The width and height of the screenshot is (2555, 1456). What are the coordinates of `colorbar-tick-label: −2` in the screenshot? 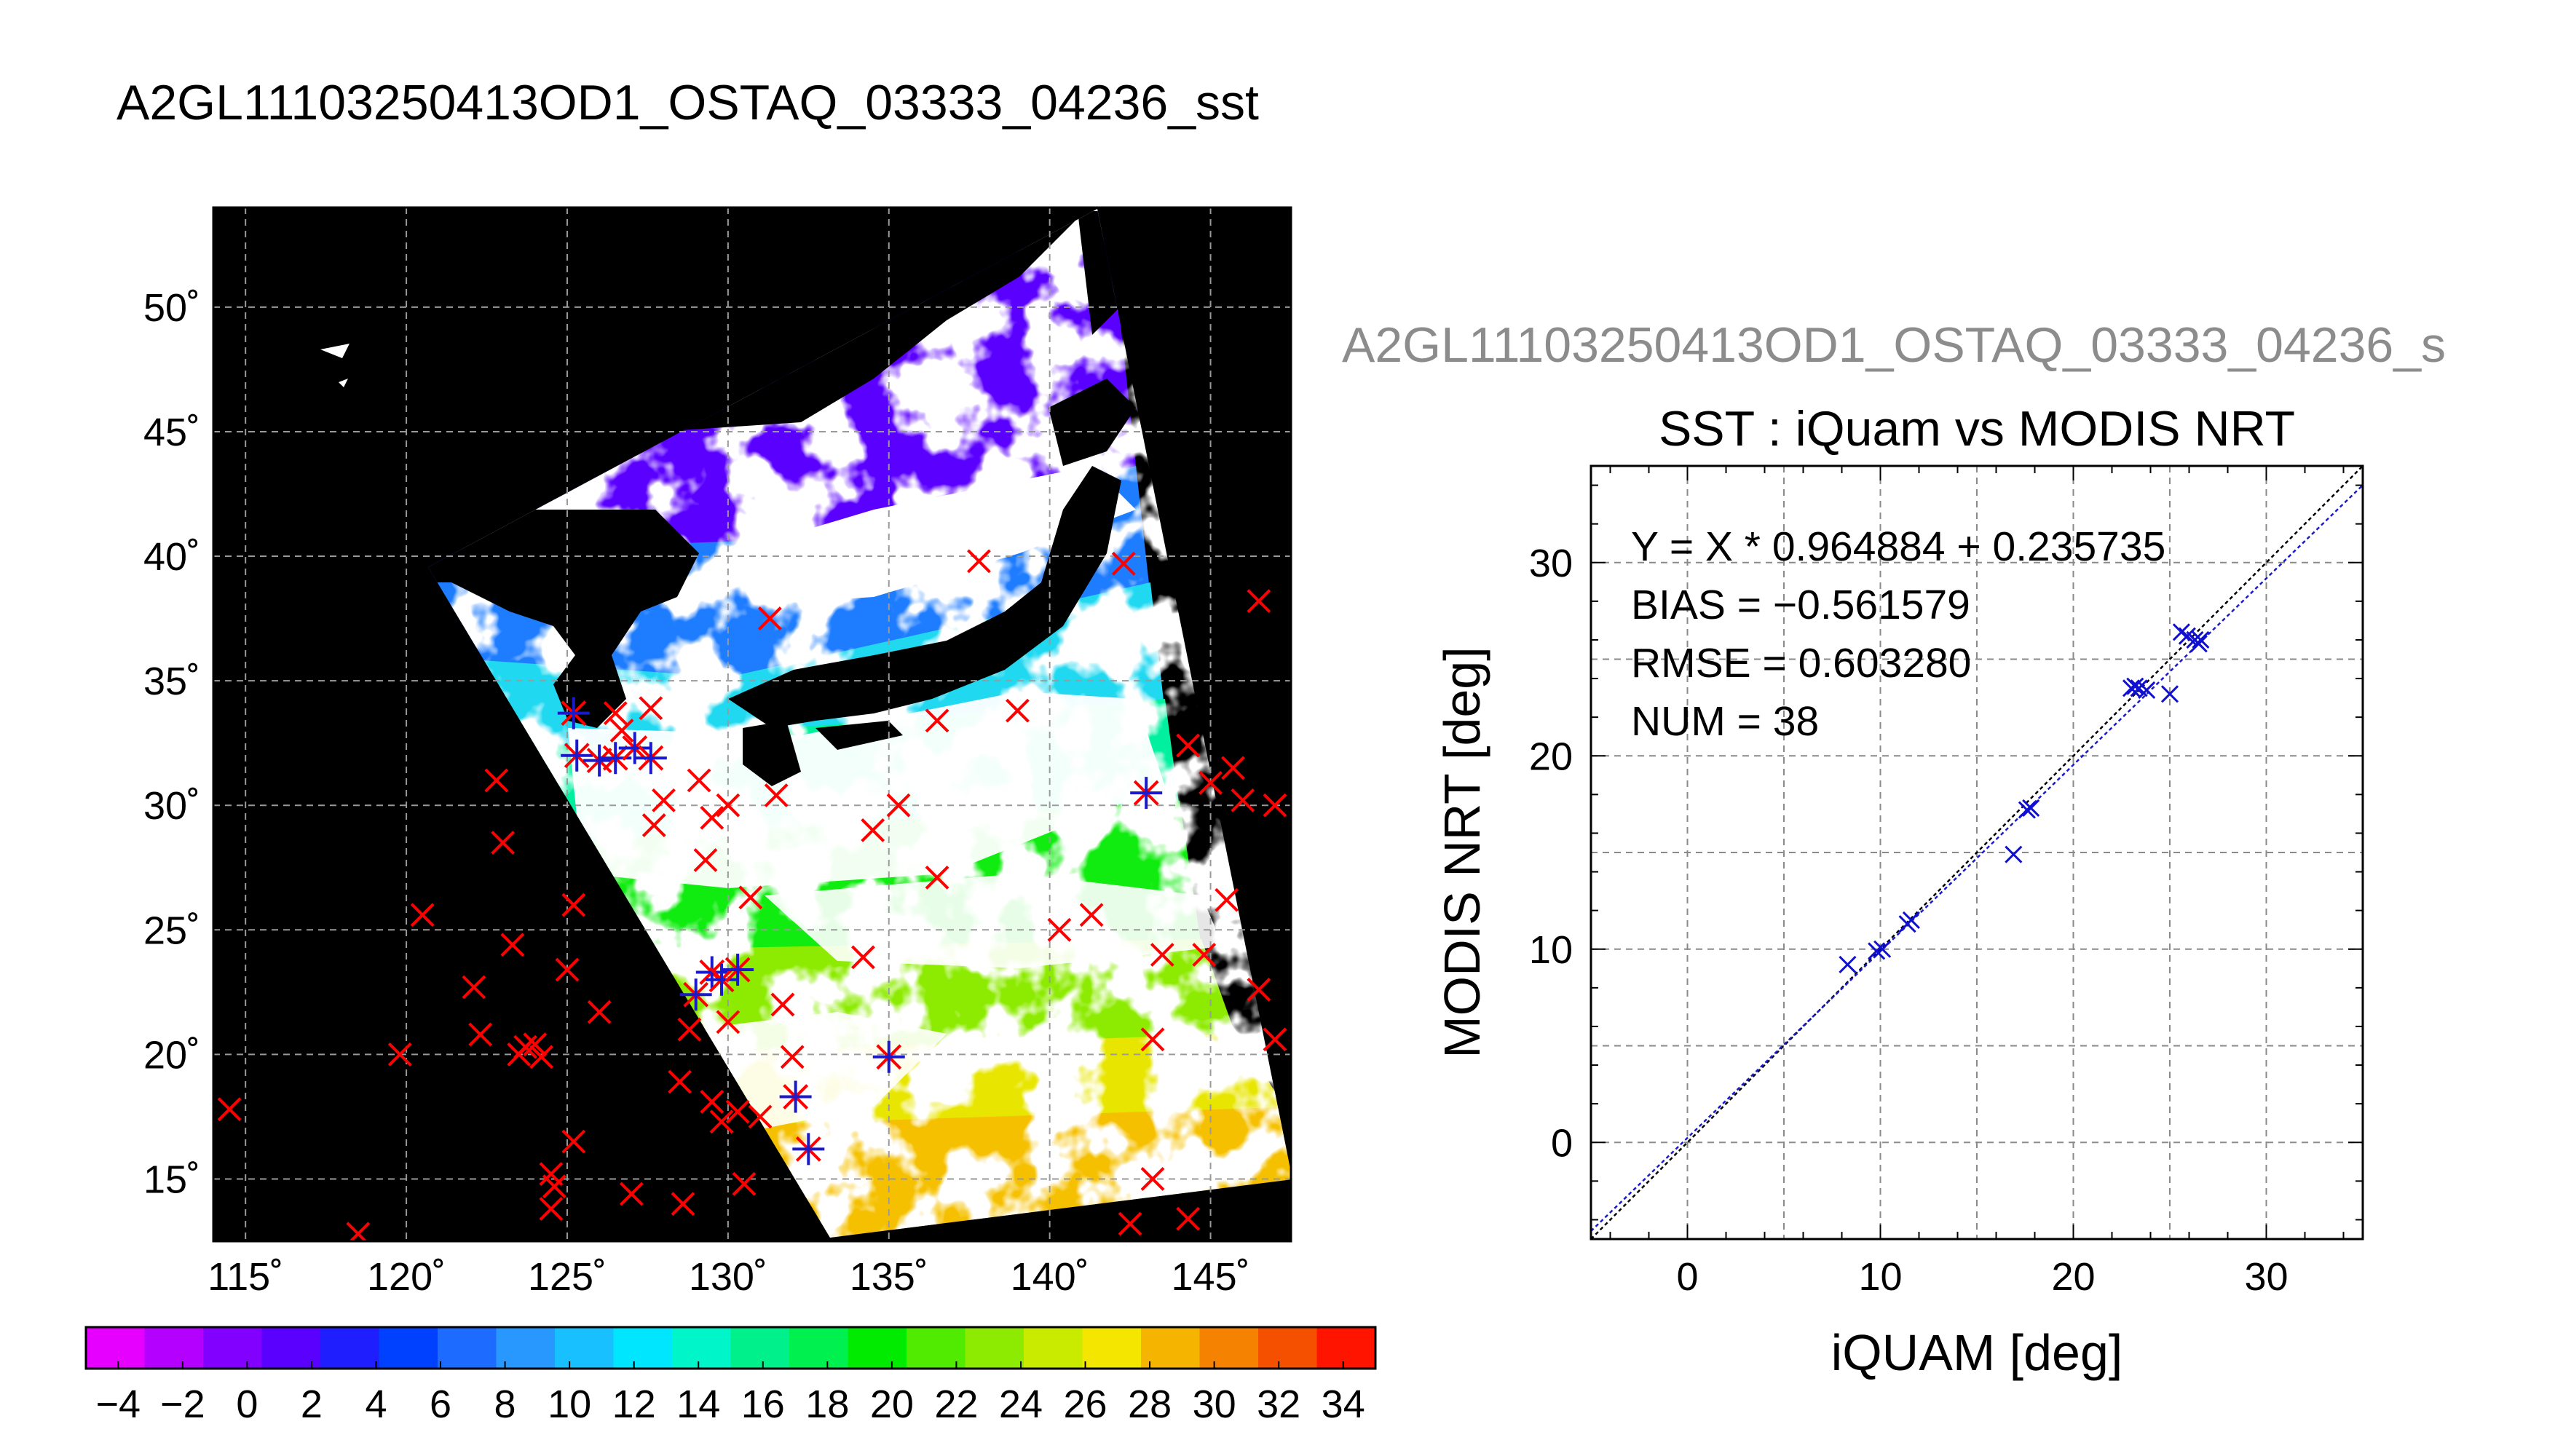 It's located at (182, 1404).